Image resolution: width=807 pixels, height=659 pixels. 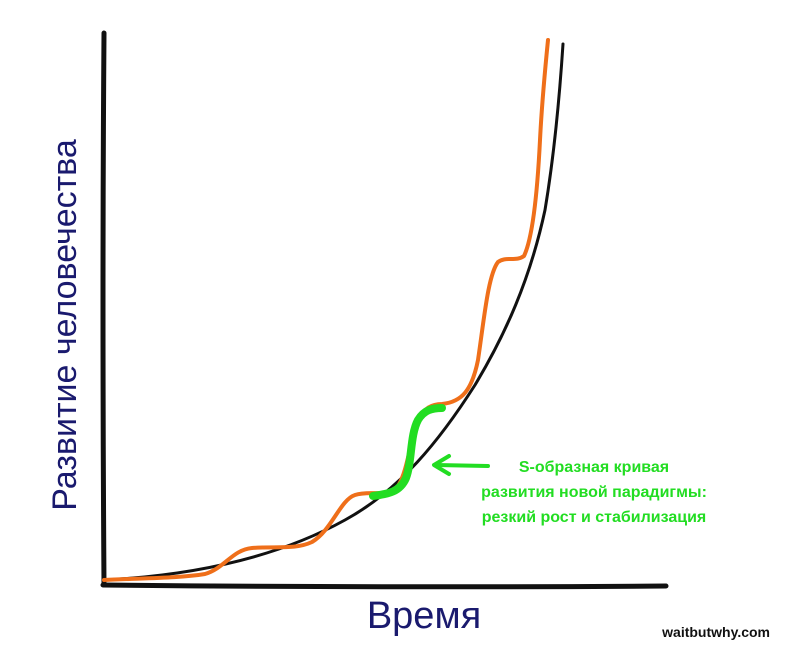 I want to click on annotation-line-2: развития новой парадигмы:, so click(x=594, y=492).